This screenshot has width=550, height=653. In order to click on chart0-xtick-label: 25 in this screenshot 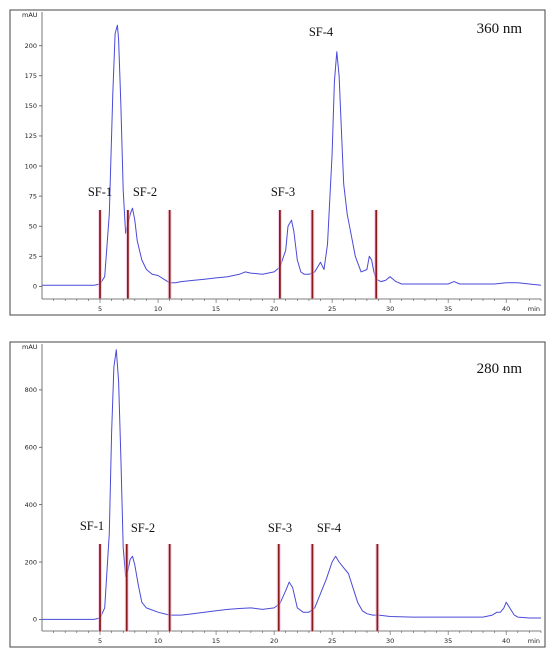, I will do `click(332, 309)`.